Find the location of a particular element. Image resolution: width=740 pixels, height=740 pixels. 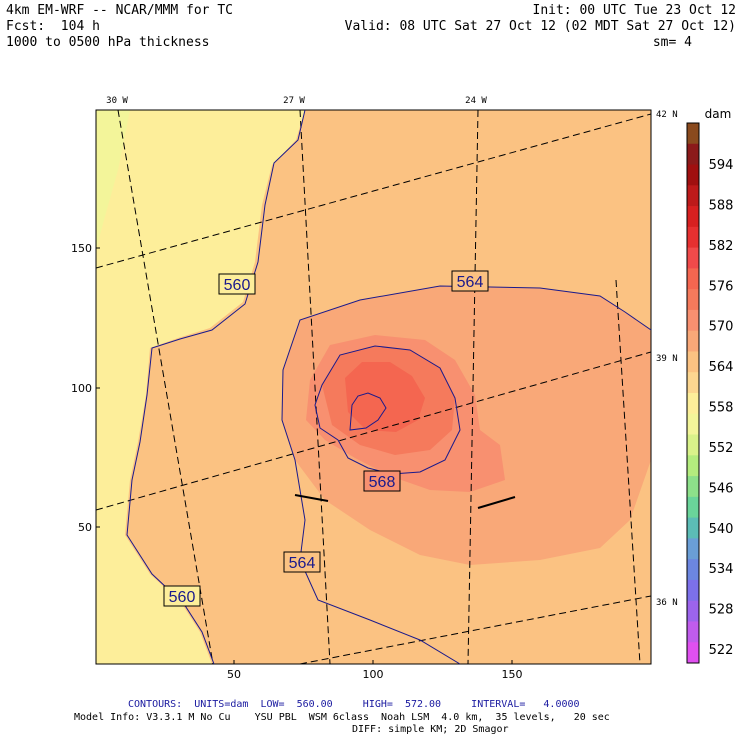

fill-570-region is located at coordinates (385, 397).